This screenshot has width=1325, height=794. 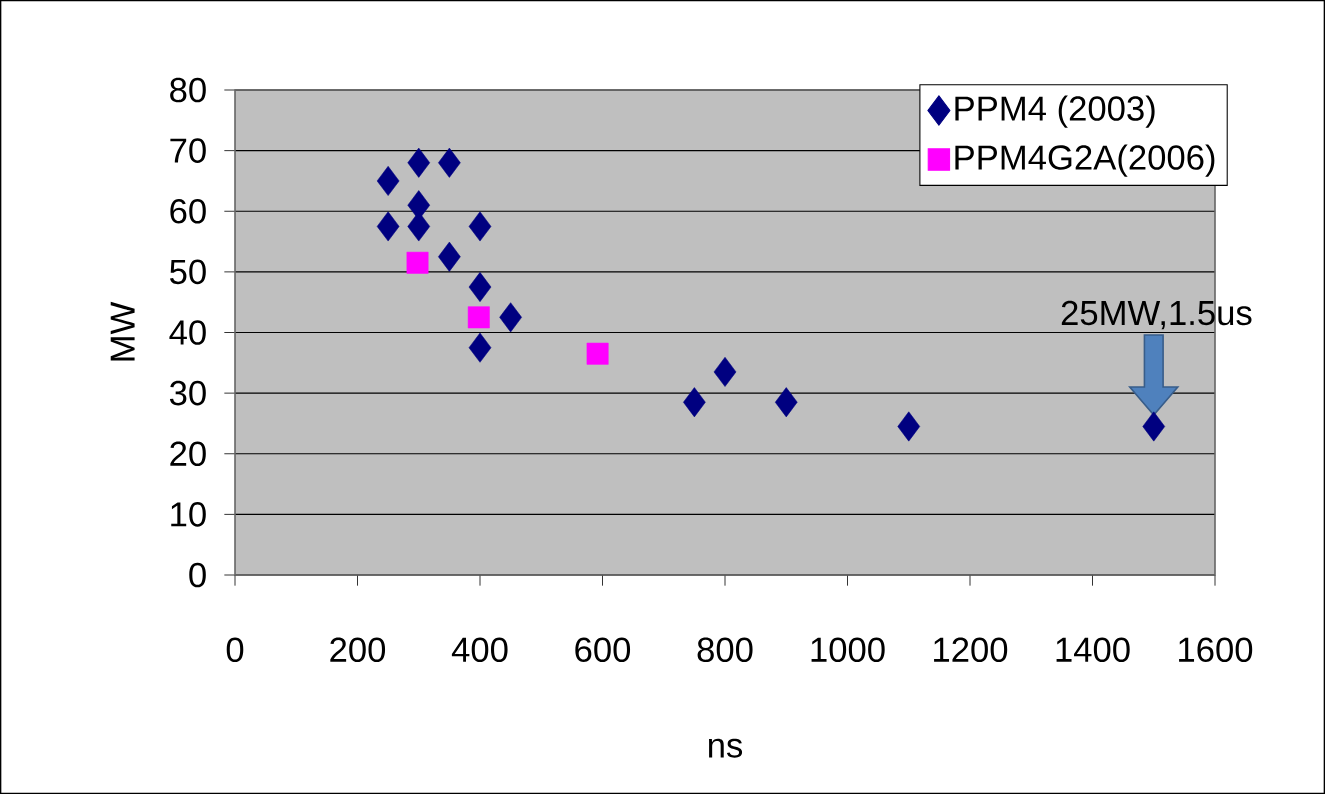 What do you see at coordinates (188, 272) in the screenshot?
I see `y-tick-label: 50` at bounding box center [188, 272].